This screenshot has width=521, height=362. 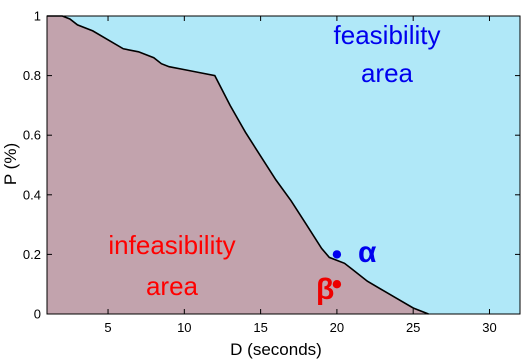 What do you see at coordinates (337, 327) in the screenshot?
I see `x-tick-label: 20` at bounding box center [337, 327].